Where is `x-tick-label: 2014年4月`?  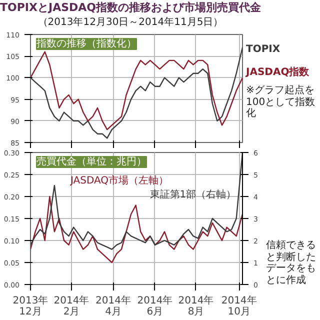 x-tick-label: 2014年4月 is located at coordinates (113, 306).